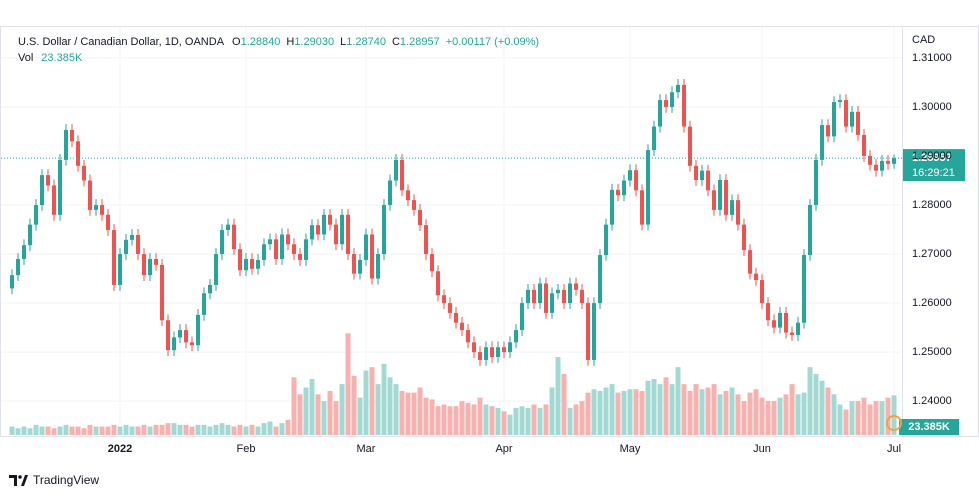 This screenshot has height=498, width=979. Describe the element at coordinates (66, 480) in the screenshot. I see `footer-brand: TradingView` at that location.